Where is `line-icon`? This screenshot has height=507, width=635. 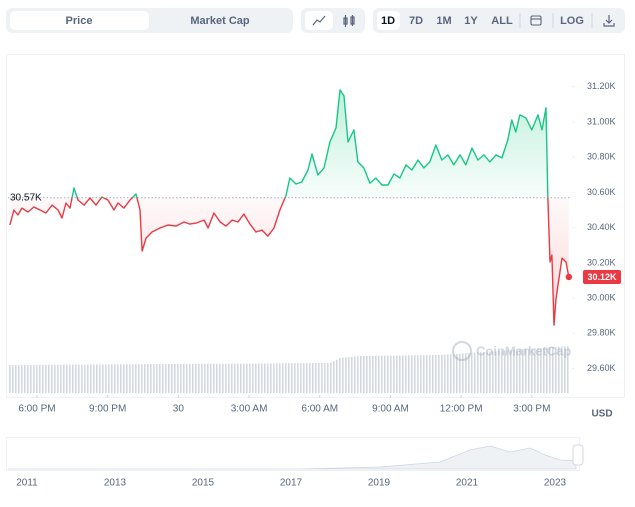
line-icon is located at coordinates (319, 20).